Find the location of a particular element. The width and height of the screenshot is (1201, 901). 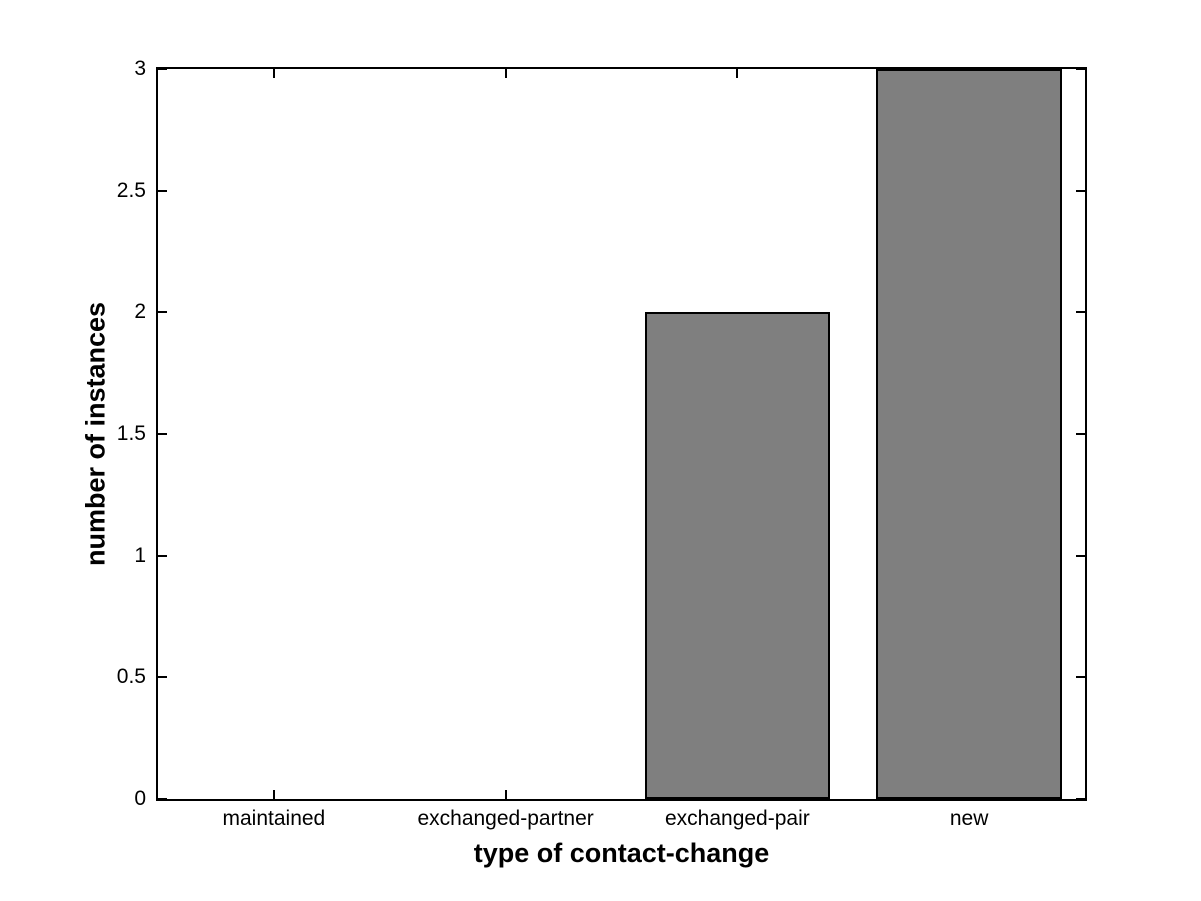

y-tick-label: 3 is located at coordinates (140, 68).